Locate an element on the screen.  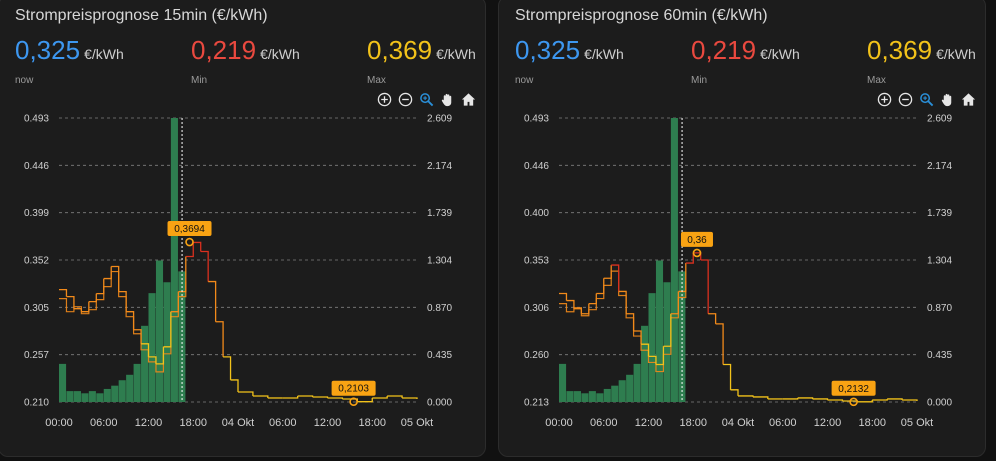
x-tick-label: 05 Okt is located at coordinates (917, 423).